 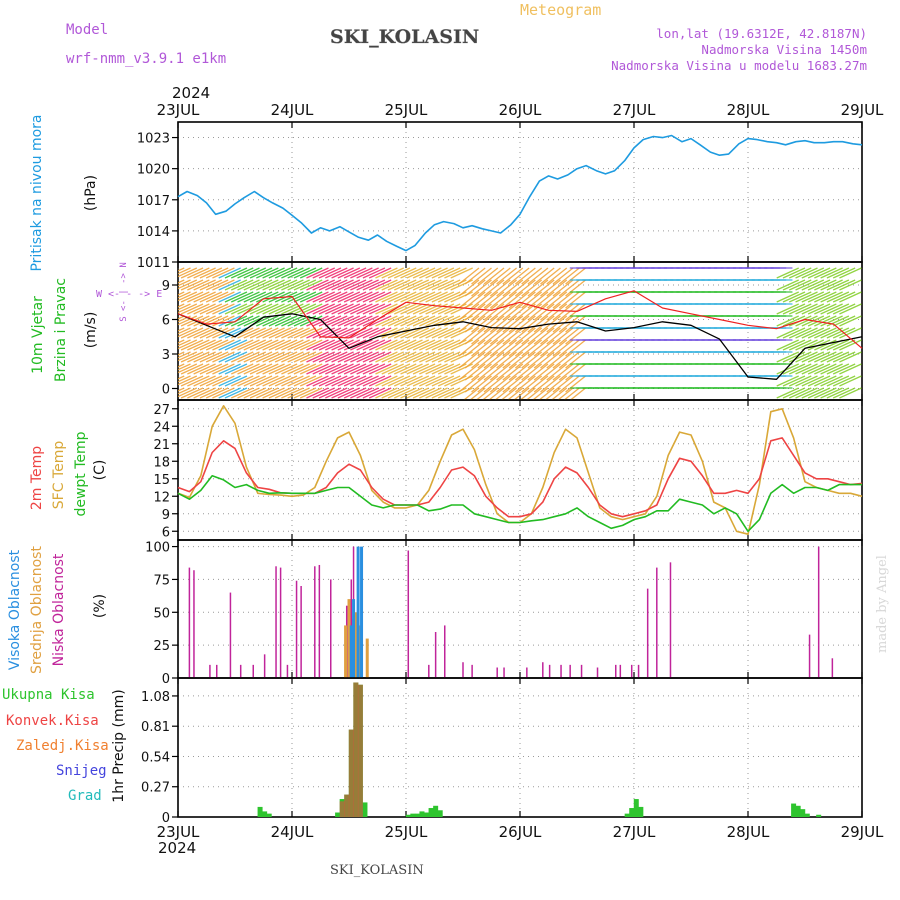 I want to click on cloud-axis:3-ytick-label: 25, so click(x=161, y=646).